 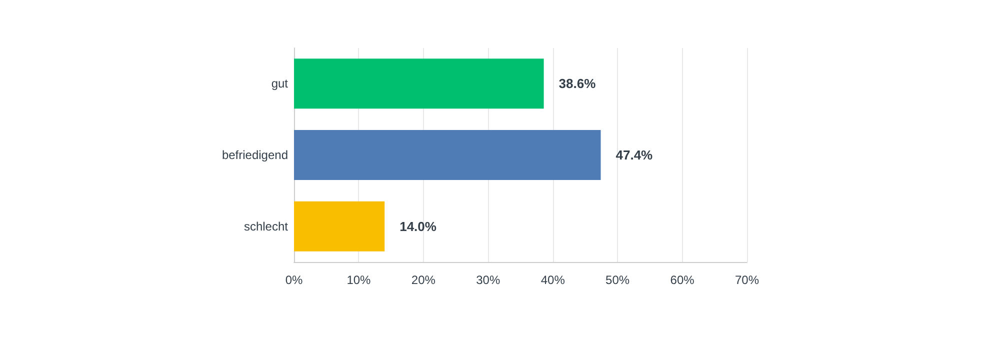 I want to click on x-tick-label: 20%, so click(x=423, y=280).